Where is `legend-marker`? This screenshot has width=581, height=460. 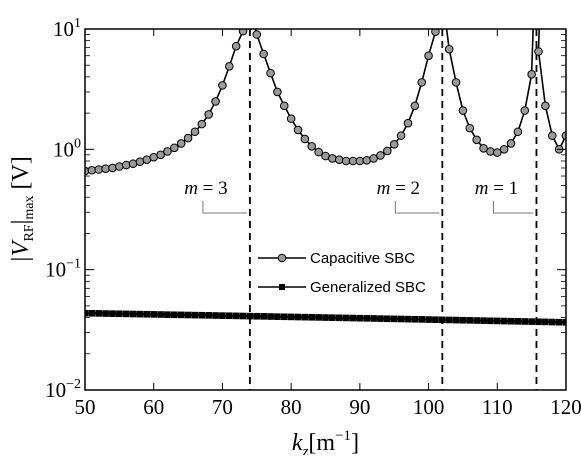 legend-marker is located at coordinates (282, 287).